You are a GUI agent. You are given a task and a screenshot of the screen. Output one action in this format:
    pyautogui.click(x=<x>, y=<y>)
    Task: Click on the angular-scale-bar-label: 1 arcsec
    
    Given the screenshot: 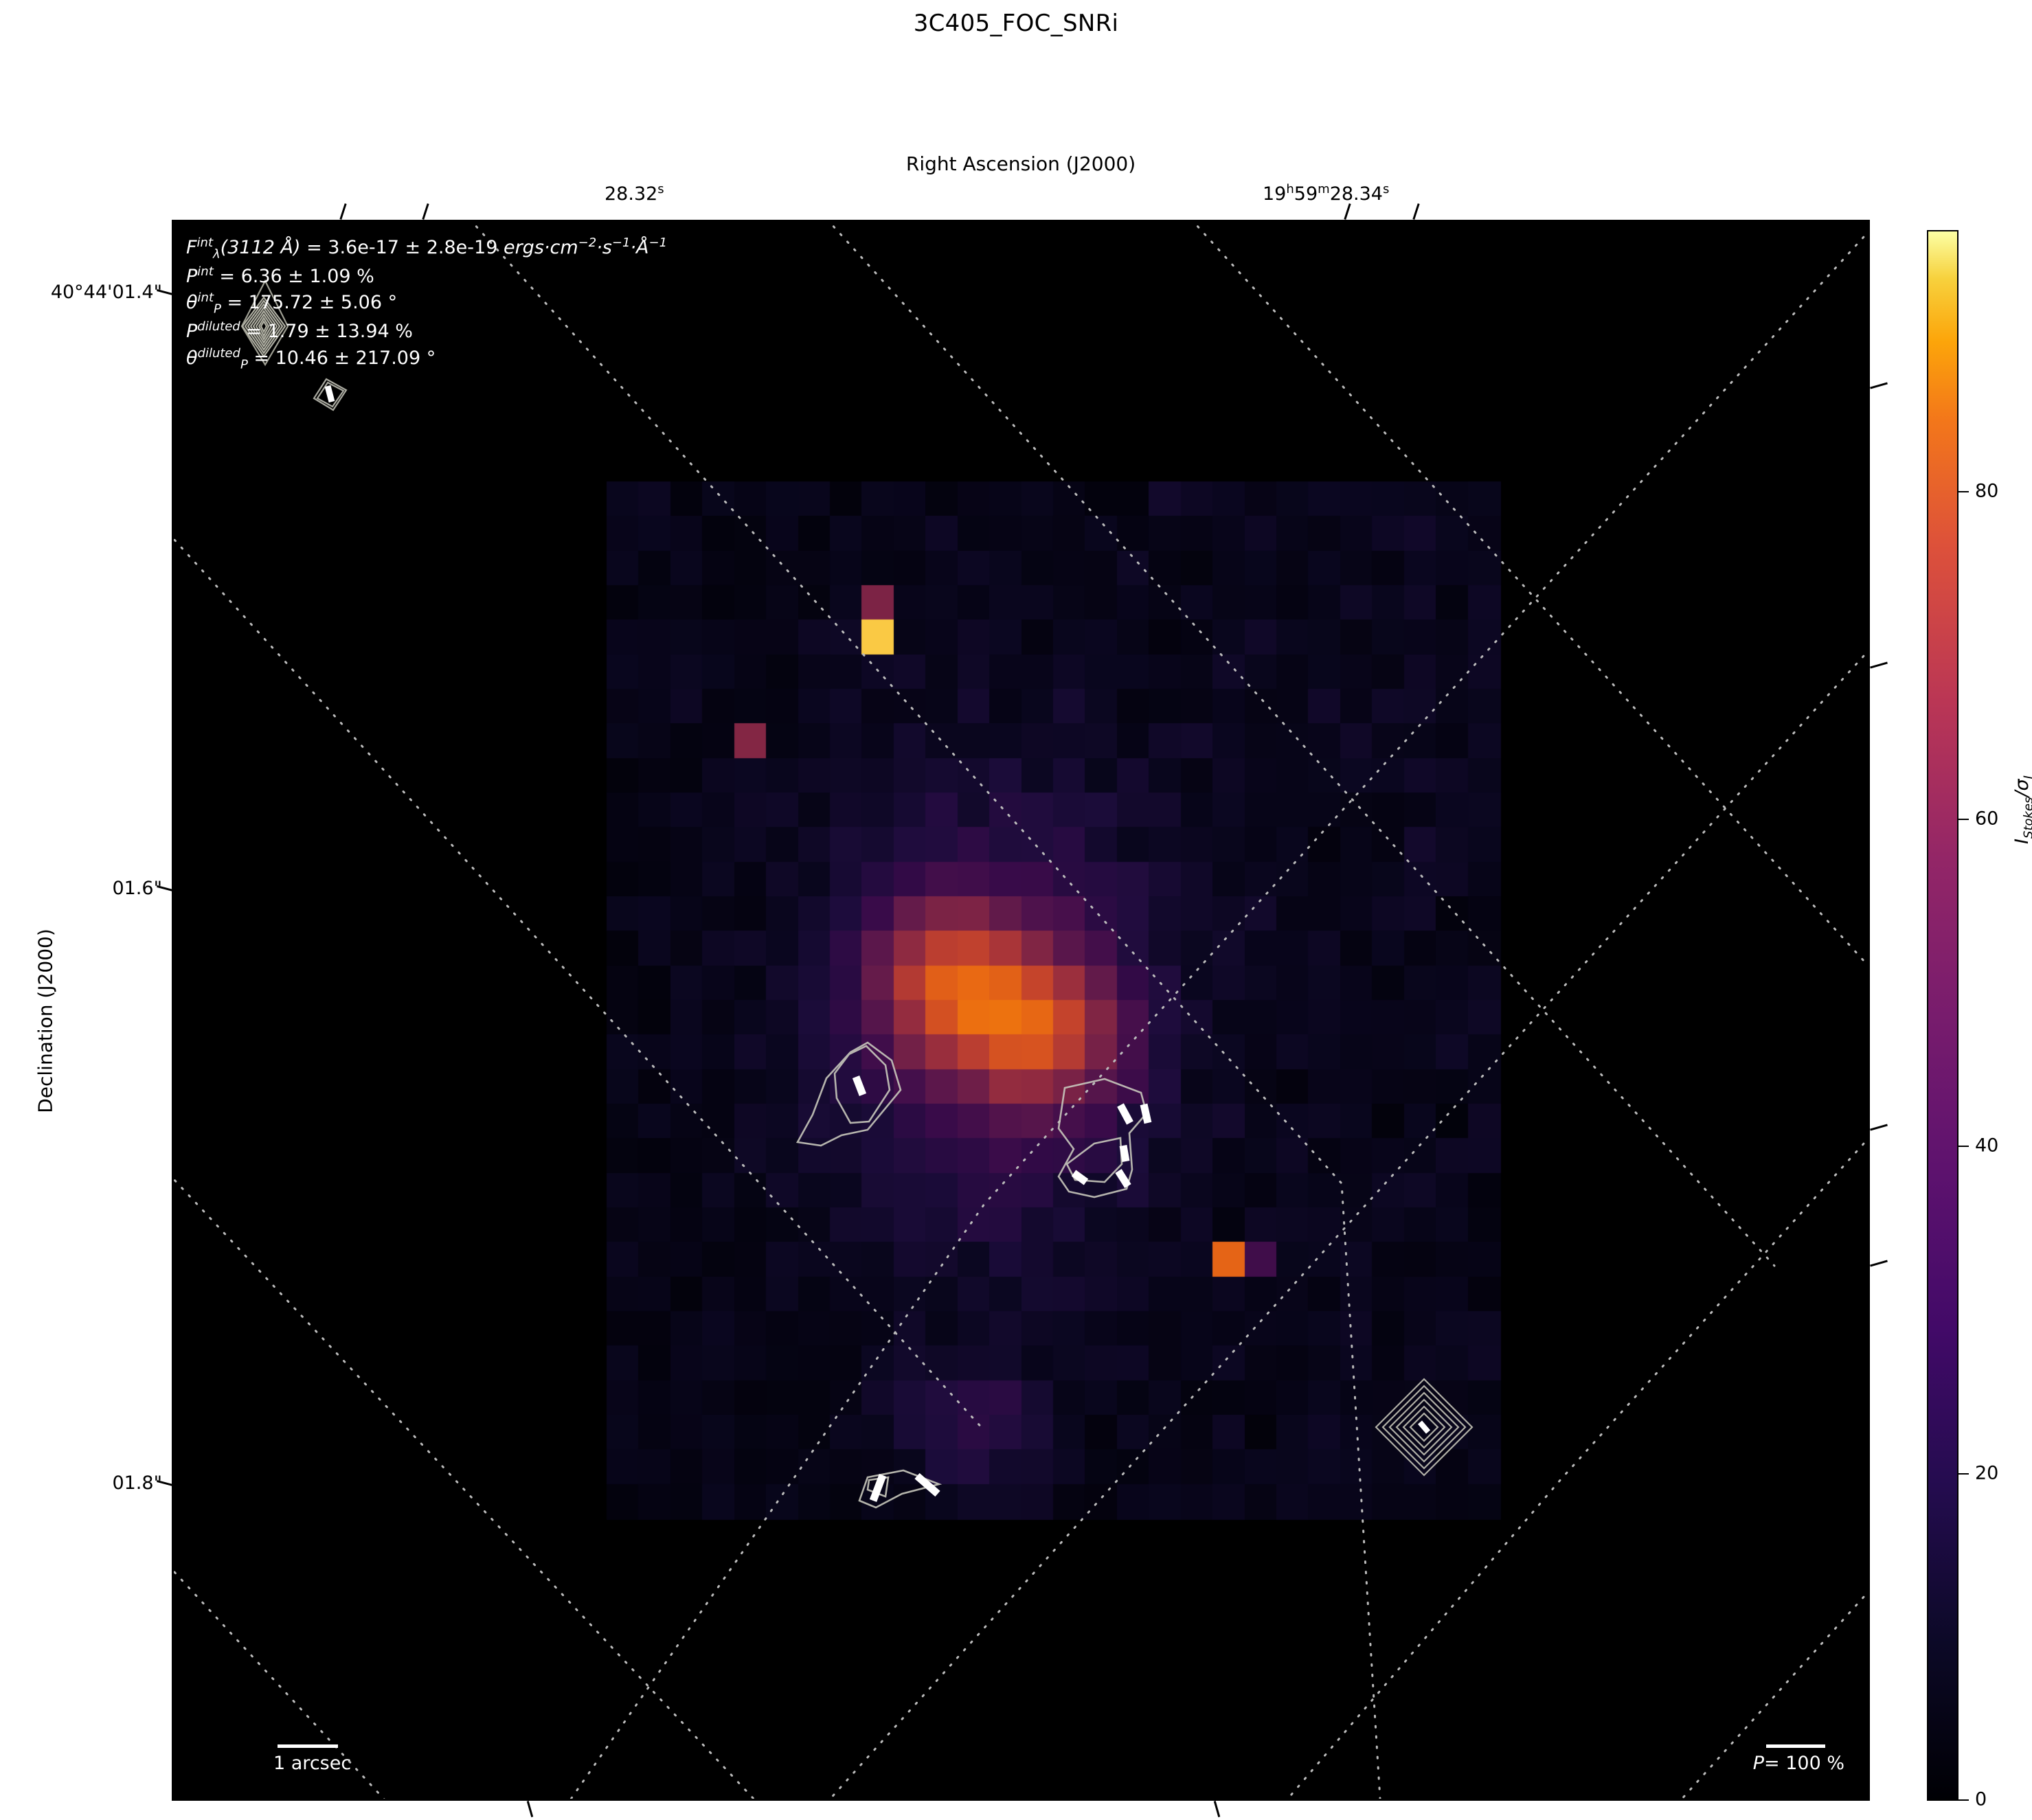 What is the action you would take?
    pyautogui.click(x=312, y=1763)
    